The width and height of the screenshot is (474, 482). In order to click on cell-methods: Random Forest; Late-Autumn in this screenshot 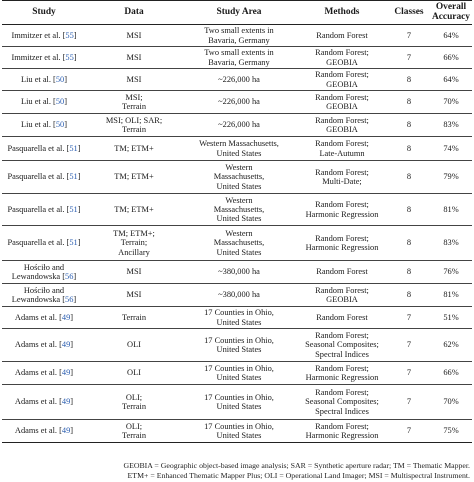, I will do `click(342, 148)`.